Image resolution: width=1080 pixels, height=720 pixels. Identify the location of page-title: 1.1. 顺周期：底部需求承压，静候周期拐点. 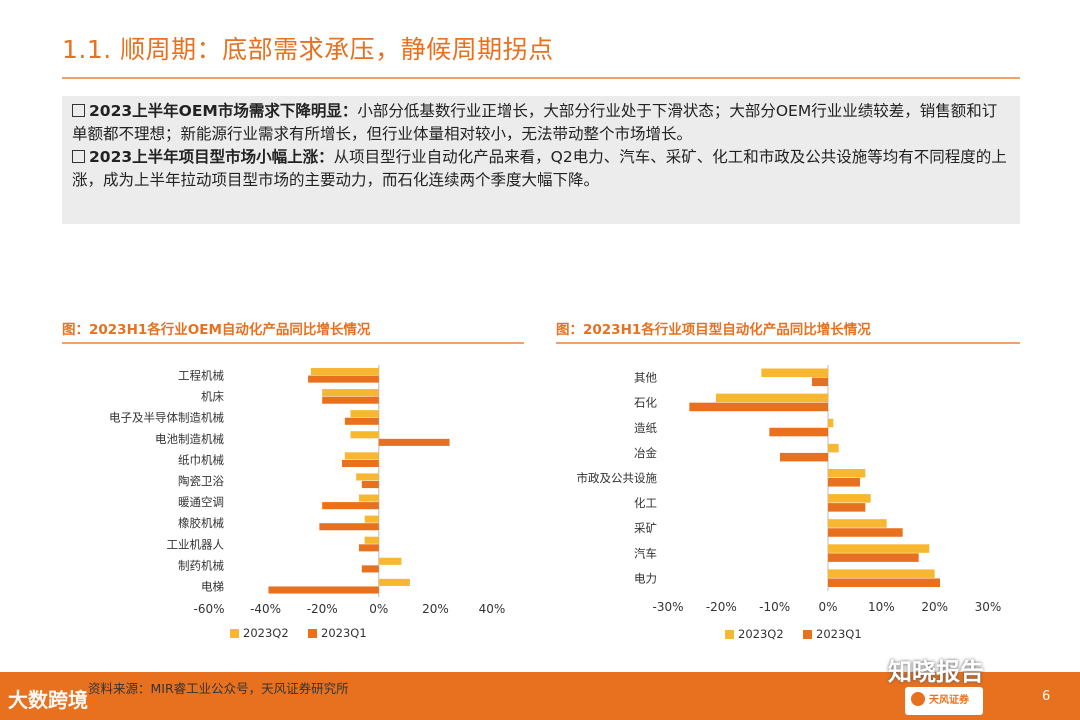
(308, 49).